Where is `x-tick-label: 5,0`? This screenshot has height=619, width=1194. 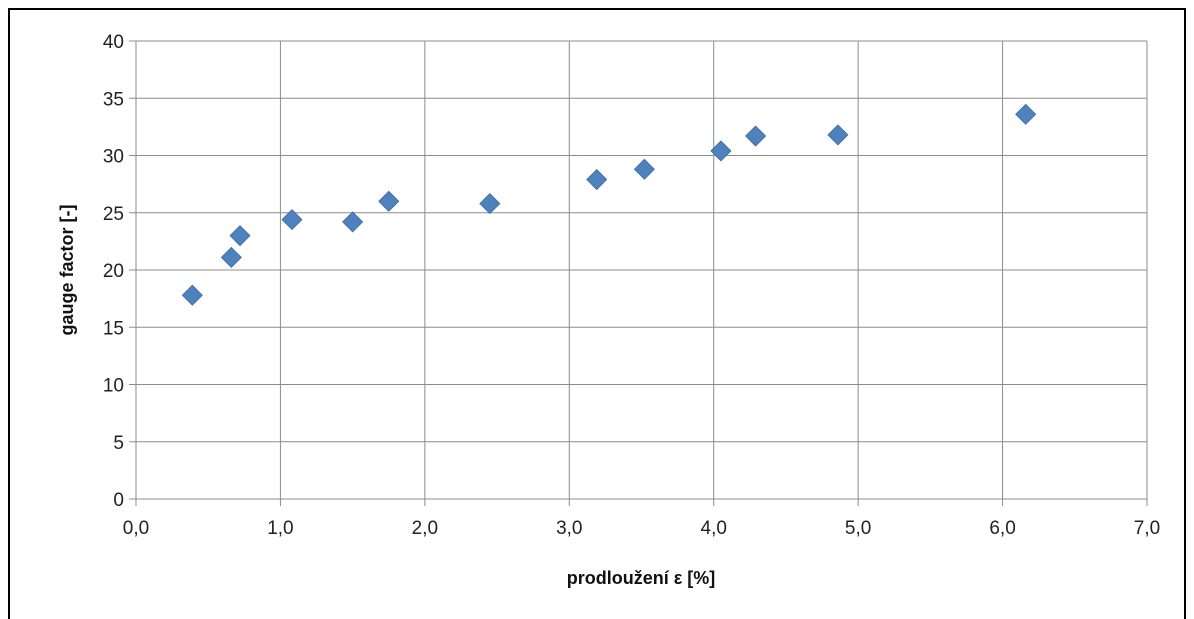 x-tick-label: 5,0 is located at coordinates (858, 528).